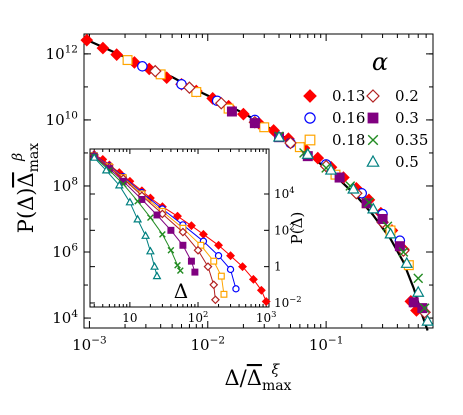 This screenshot has height=415, width=463. What do you see at coordinates (284, 193) in the screenshot?
I see `inset-ytick-label: 10⁴` at bounding box center [284, 193].